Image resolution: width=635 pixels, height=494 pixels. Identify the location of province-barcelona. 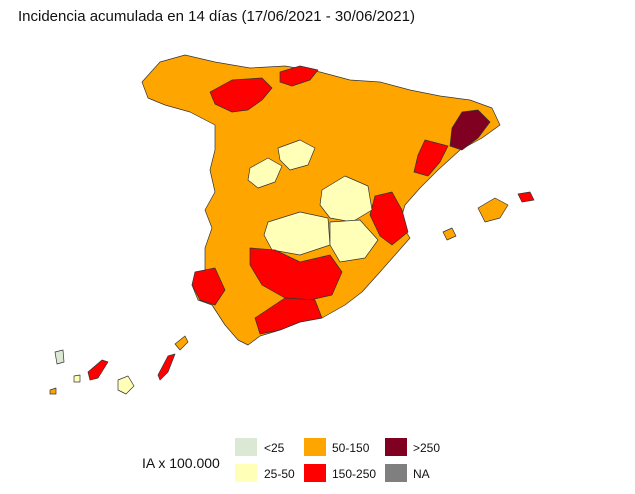
(470, 130).